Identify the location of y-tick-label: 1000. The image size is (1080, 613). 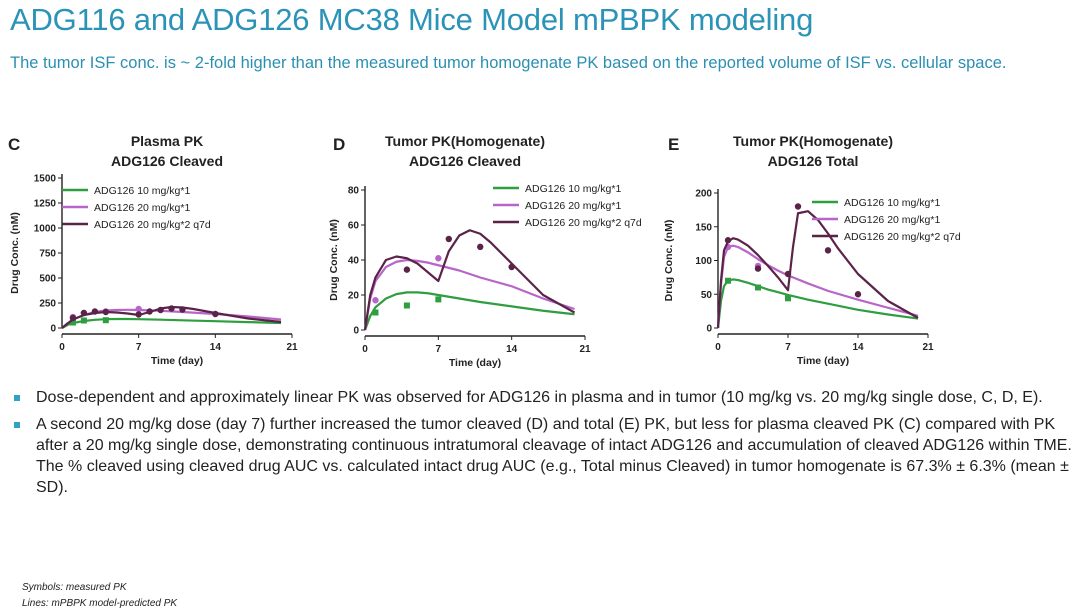
(45, 229).